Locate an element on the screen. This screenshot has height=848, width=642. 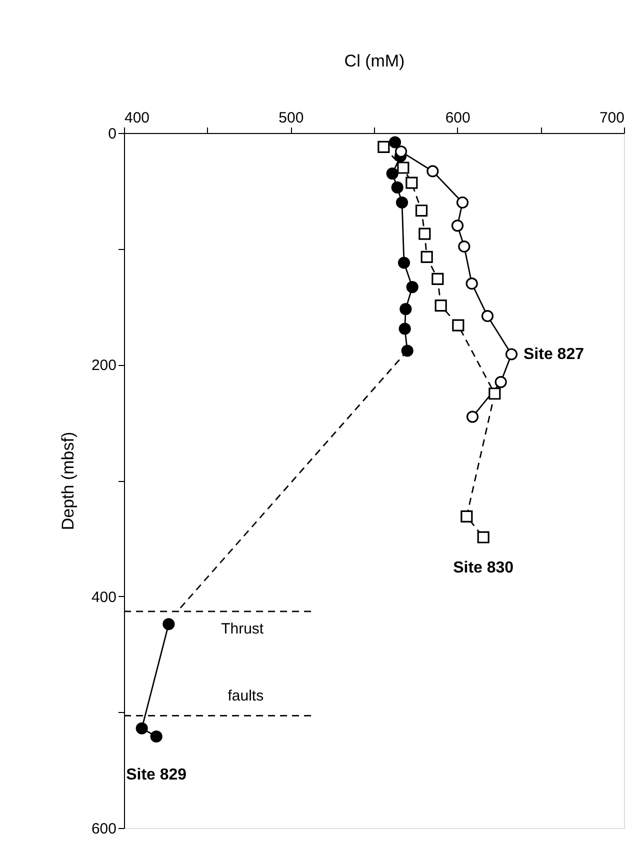
y-tick-label: 0 is located at coordinates (112, 134).